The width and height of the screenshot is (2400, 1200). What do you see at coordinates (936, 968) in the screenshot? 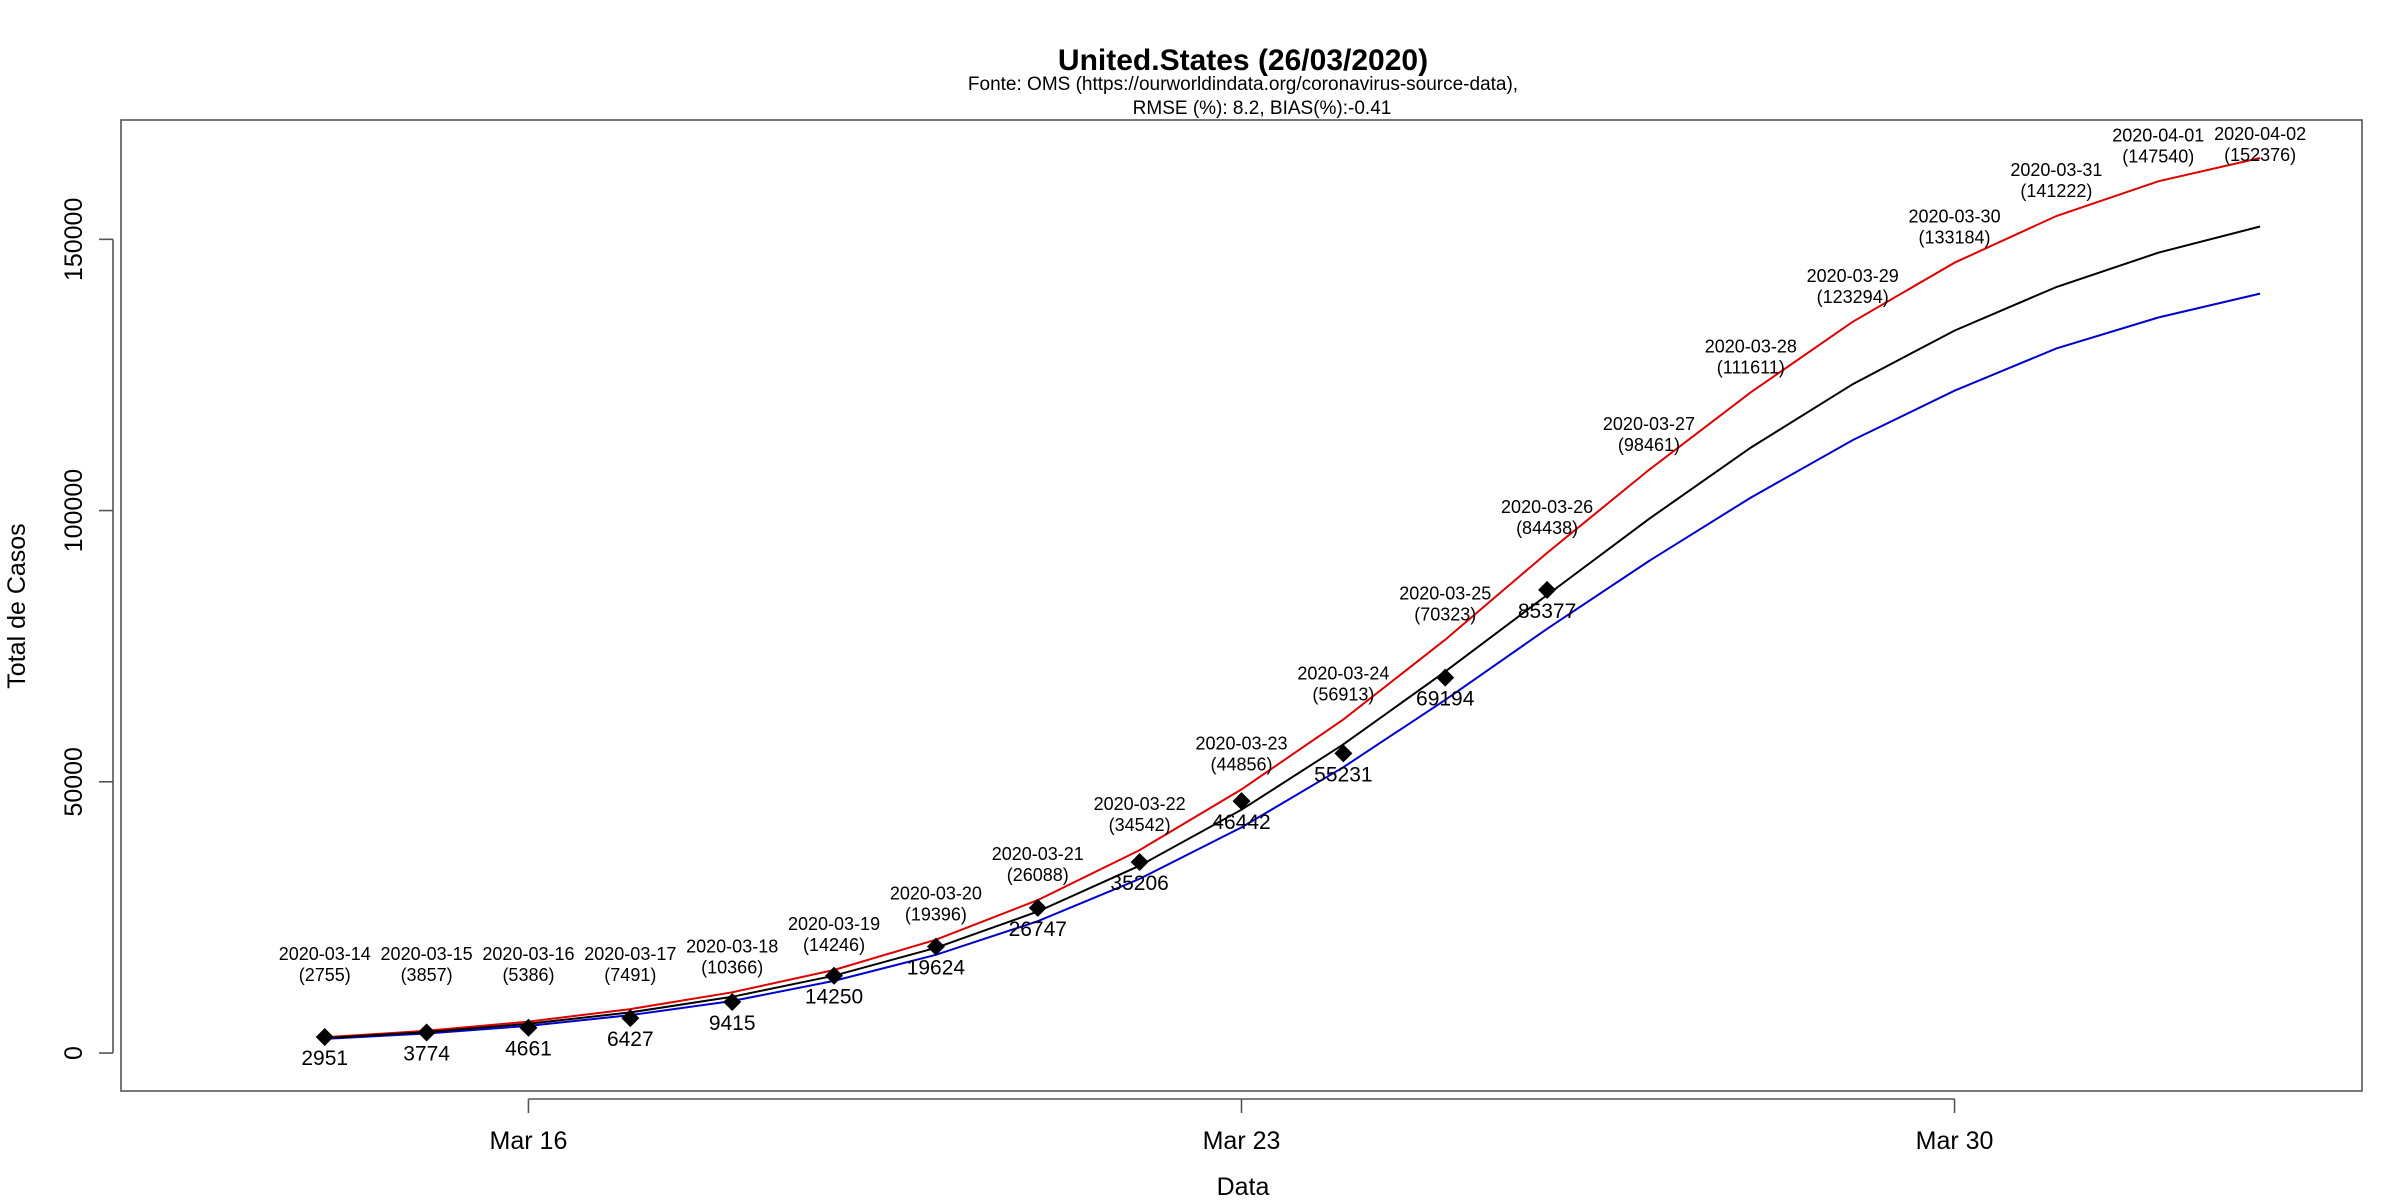
I see `observed-value-label: 19624` at bounding box center [936, 968].